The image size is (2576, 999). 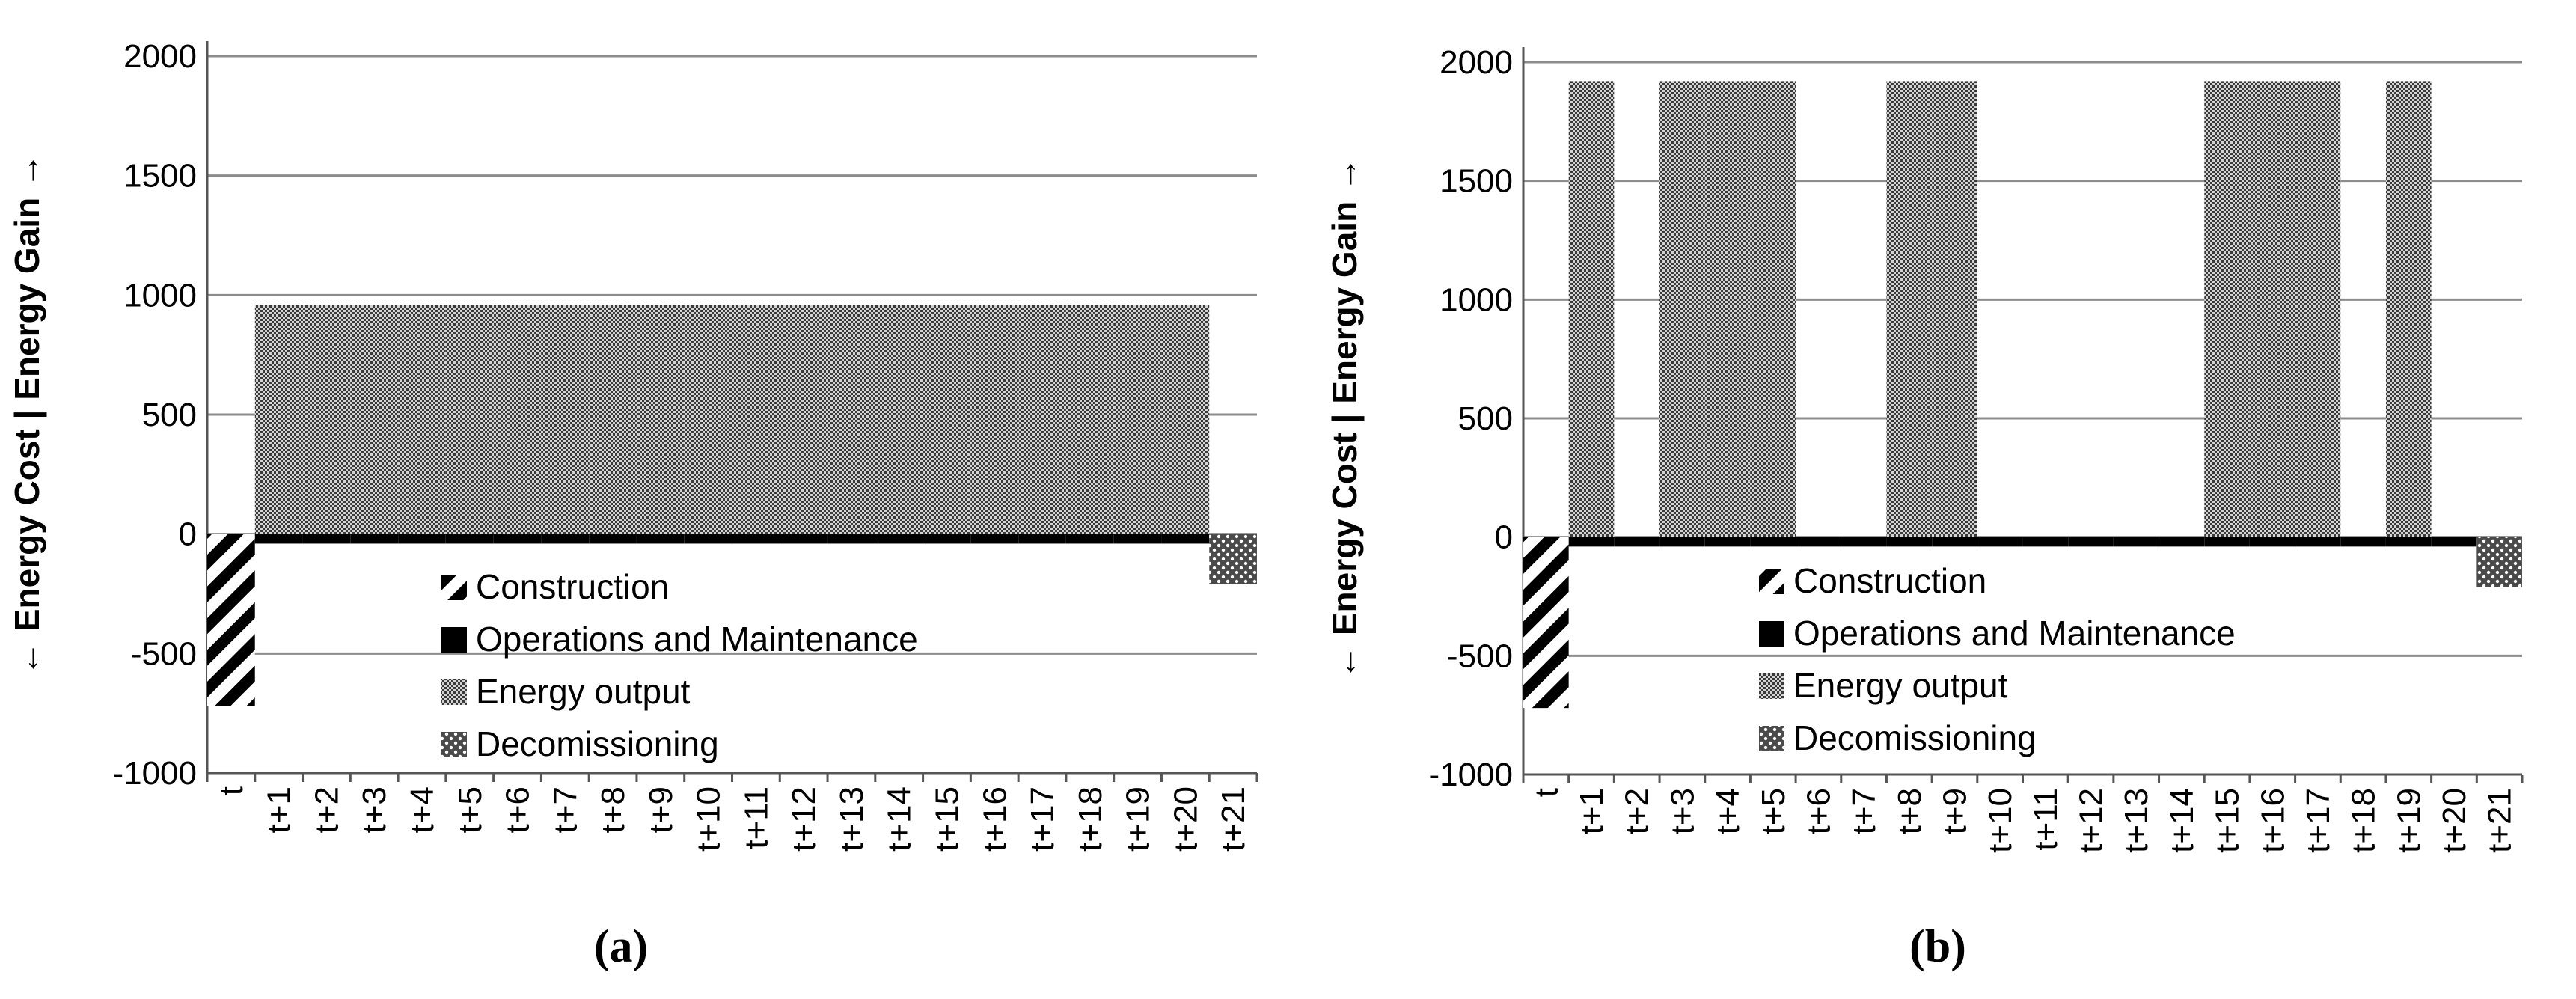 What do you see at coordinates (621, 946) in the screenshot?
I see `panel-label-a: (a)` at bounding box center [621, 946].